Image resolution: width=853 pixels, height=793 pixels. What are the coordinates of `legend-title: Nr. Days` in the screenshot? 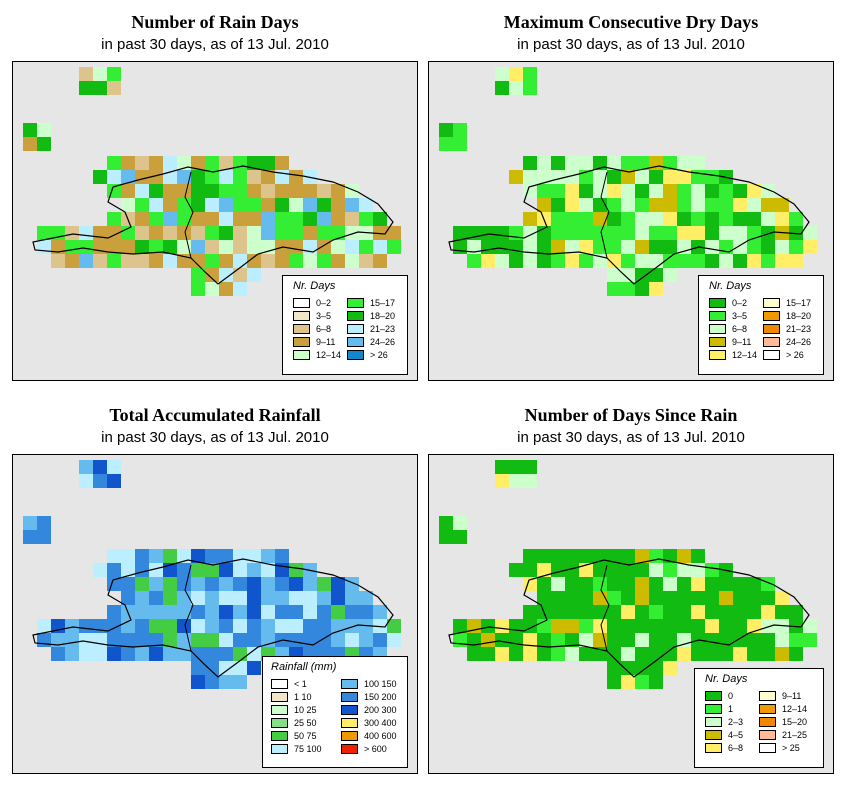 It's located at (314, 286).